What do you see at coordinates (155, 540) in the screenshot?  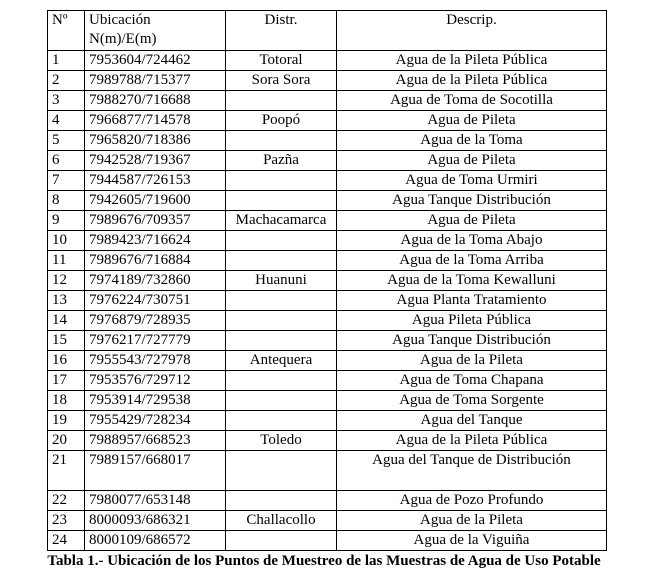 I see `cell-location: 8000109/686572` at bounding box center [155, 540].